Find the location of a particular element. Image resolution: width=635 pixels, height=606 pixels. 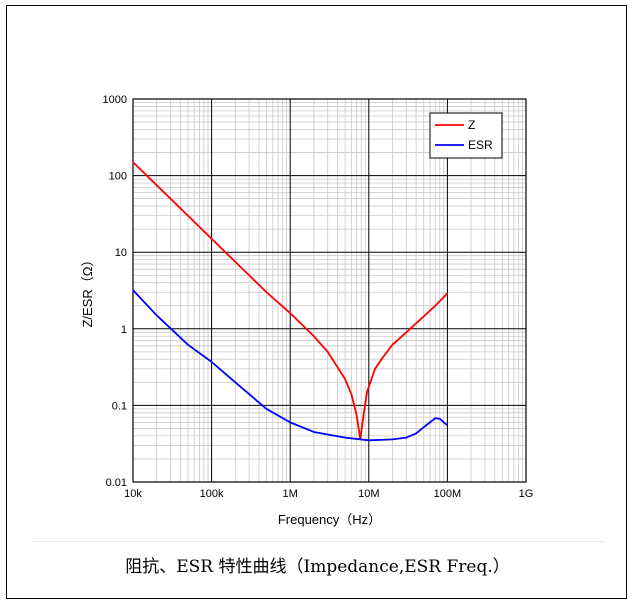

y-tick-labels: 0.01 0.1 1 10 100 1000 is located at coordinates (115, 291).